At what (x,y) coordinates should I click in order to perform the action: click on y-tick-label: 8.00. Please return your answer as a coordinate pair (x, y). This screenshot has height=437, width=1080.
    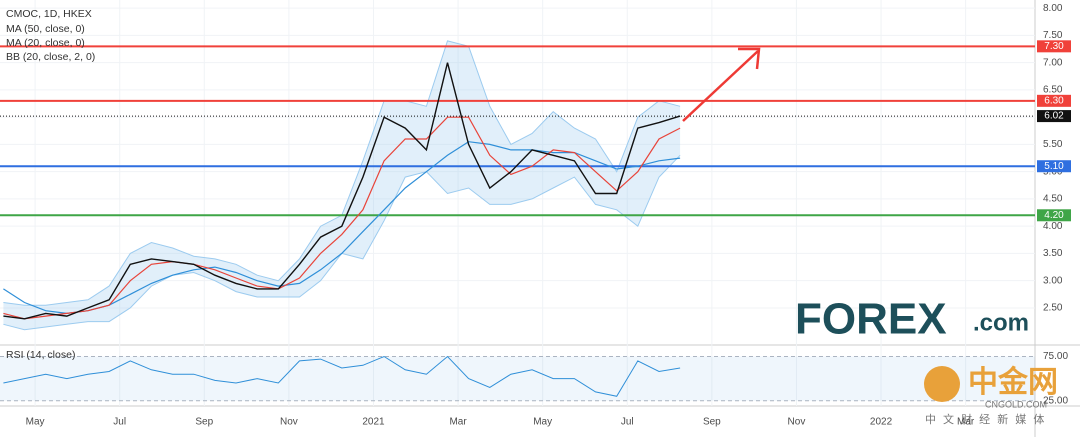
    Looking at the image, I should click on (1053, 8).